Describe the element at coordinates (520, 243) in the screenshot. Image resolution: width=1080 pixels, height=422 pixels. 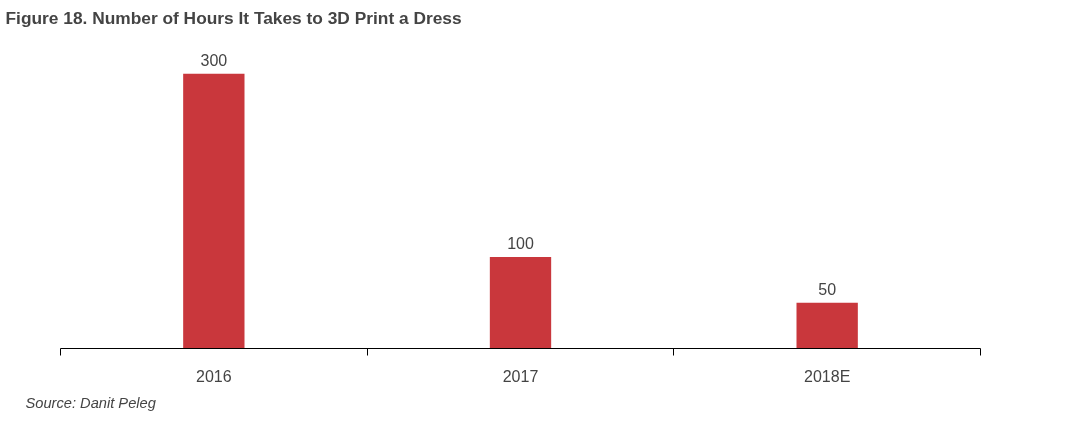
I see `data-label: 100` at that location.